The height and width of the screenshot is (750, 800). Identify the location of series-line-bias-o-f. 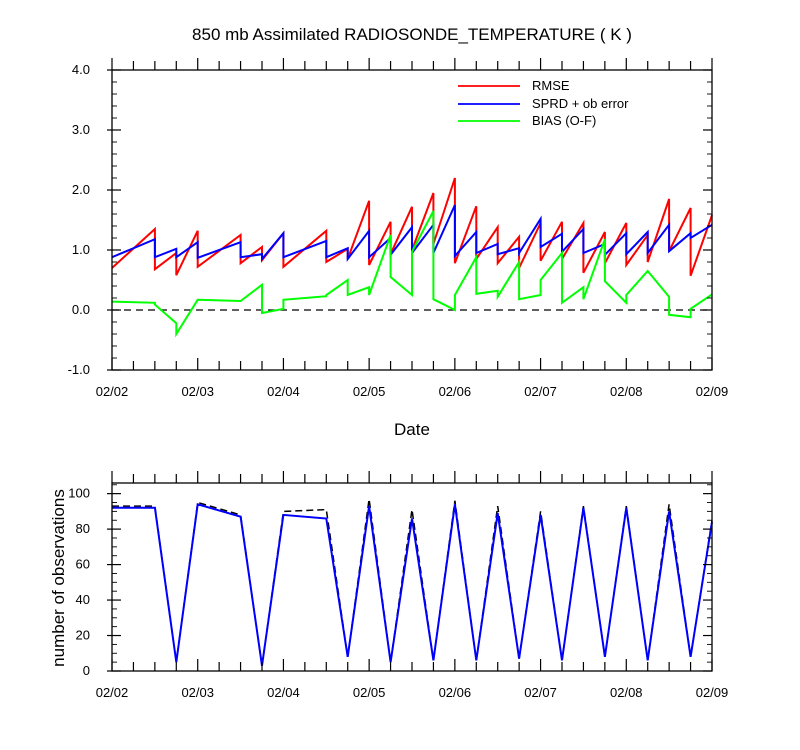
(412, 274).